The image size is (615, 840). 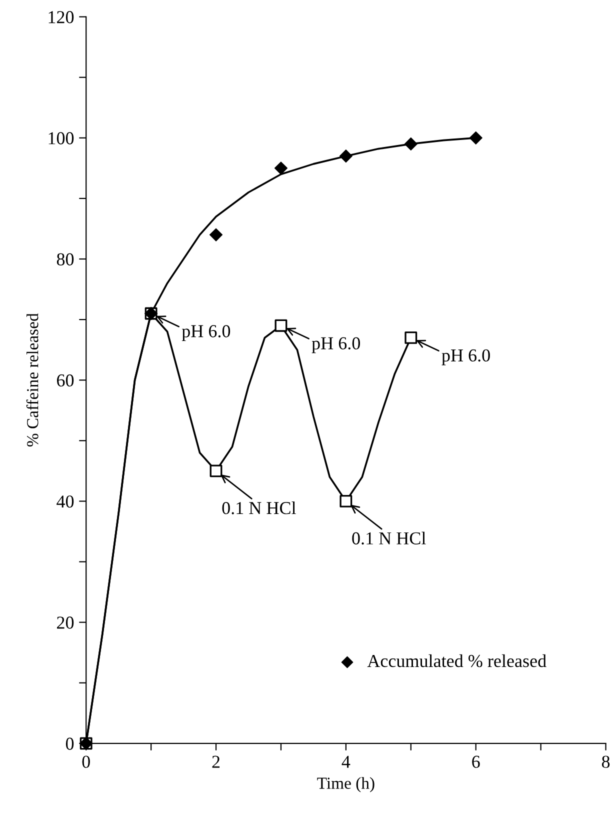 What do you see at coordinates (86, 762) in the screenshot?
I see `x-tick-label: 0` at bounding box center [86, 762].